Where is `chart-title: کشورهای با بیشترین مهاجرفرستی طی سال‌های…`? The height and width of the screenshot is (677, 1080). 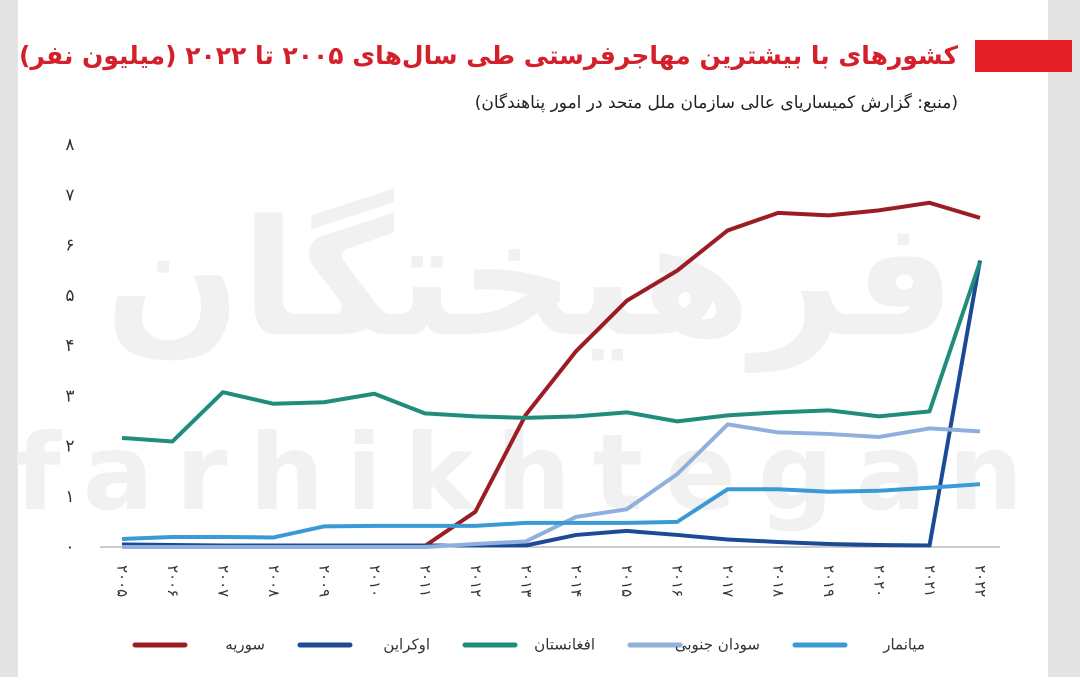 chart-title: کشورهای با بیشترین مهاجرفرستی طی سال‌های… is located at coordinates (488, 56).